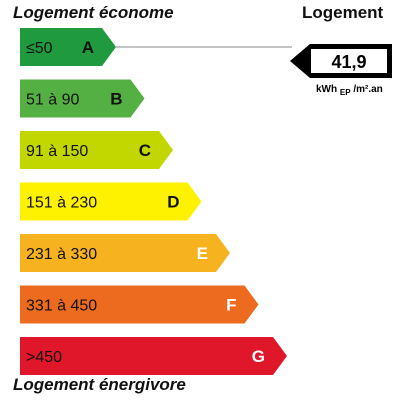 The width and height of the screenshot is (400, 400). What do you see at coordinates (349, 90) in the screenshot?
I see `unit-label: kWh EP /m².an` at bounding box center [349, 90].